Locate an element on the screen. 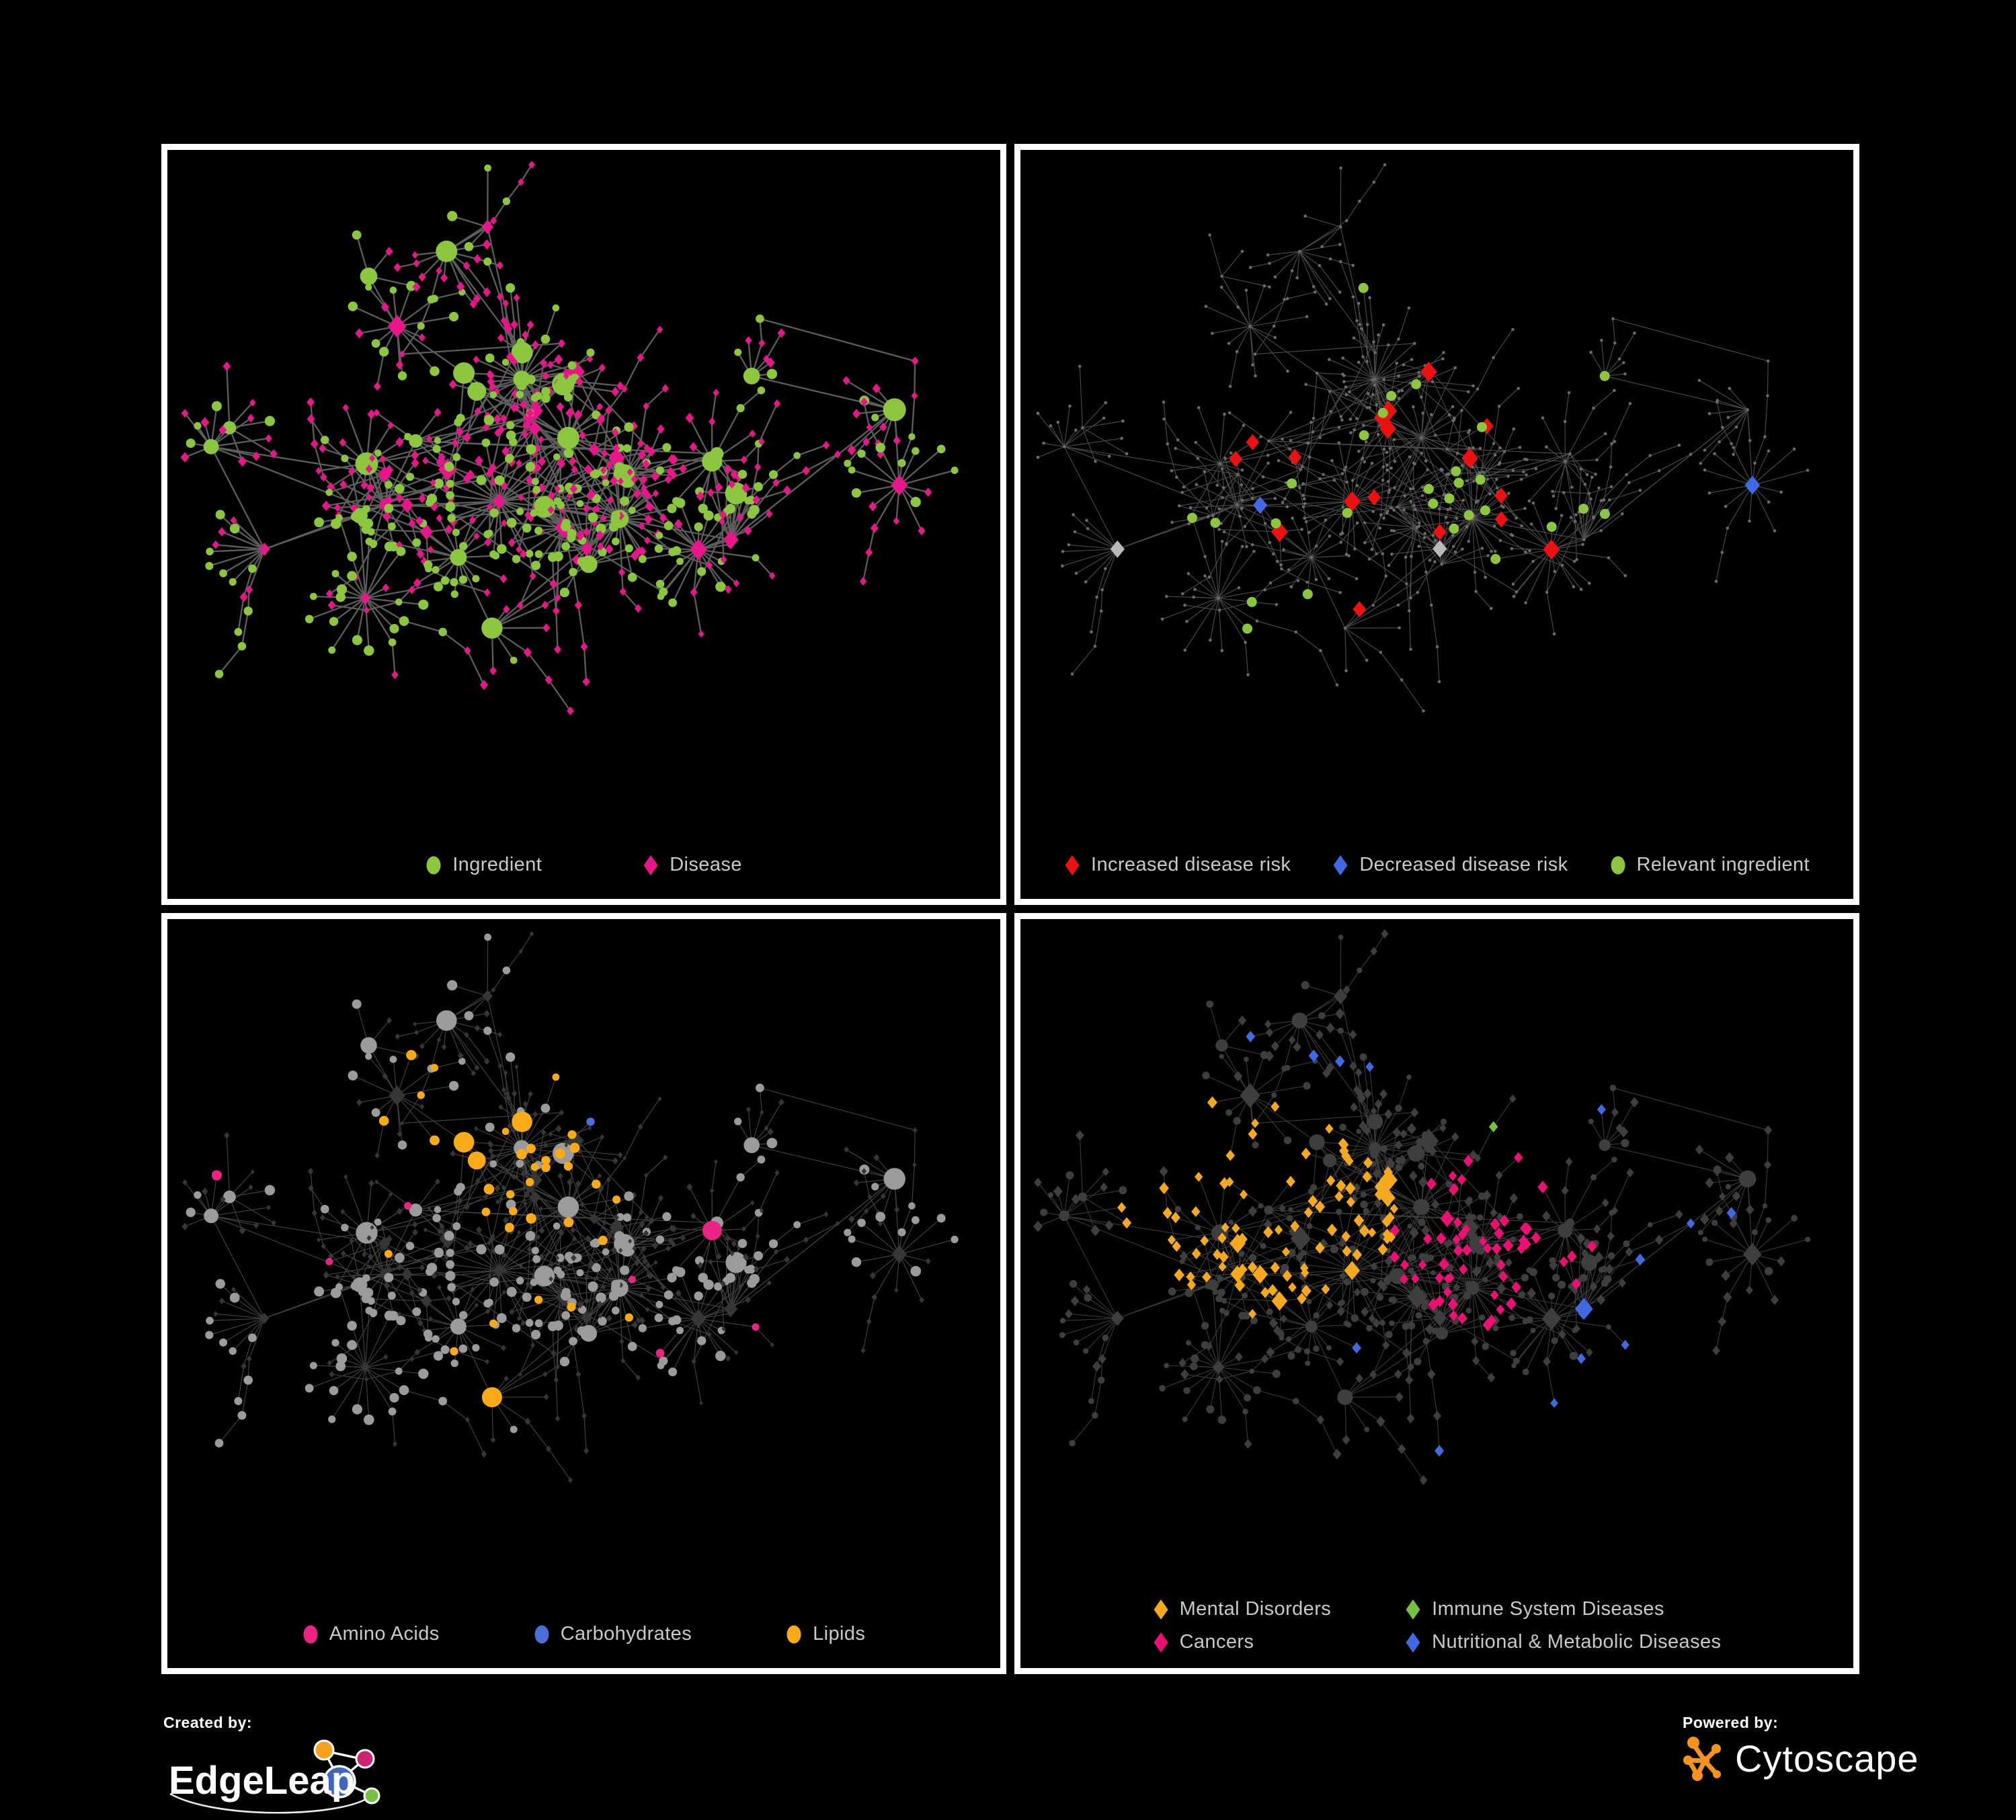  legend-item-increased-risk: Increased disease risk is located at coordinates (1177, 865).